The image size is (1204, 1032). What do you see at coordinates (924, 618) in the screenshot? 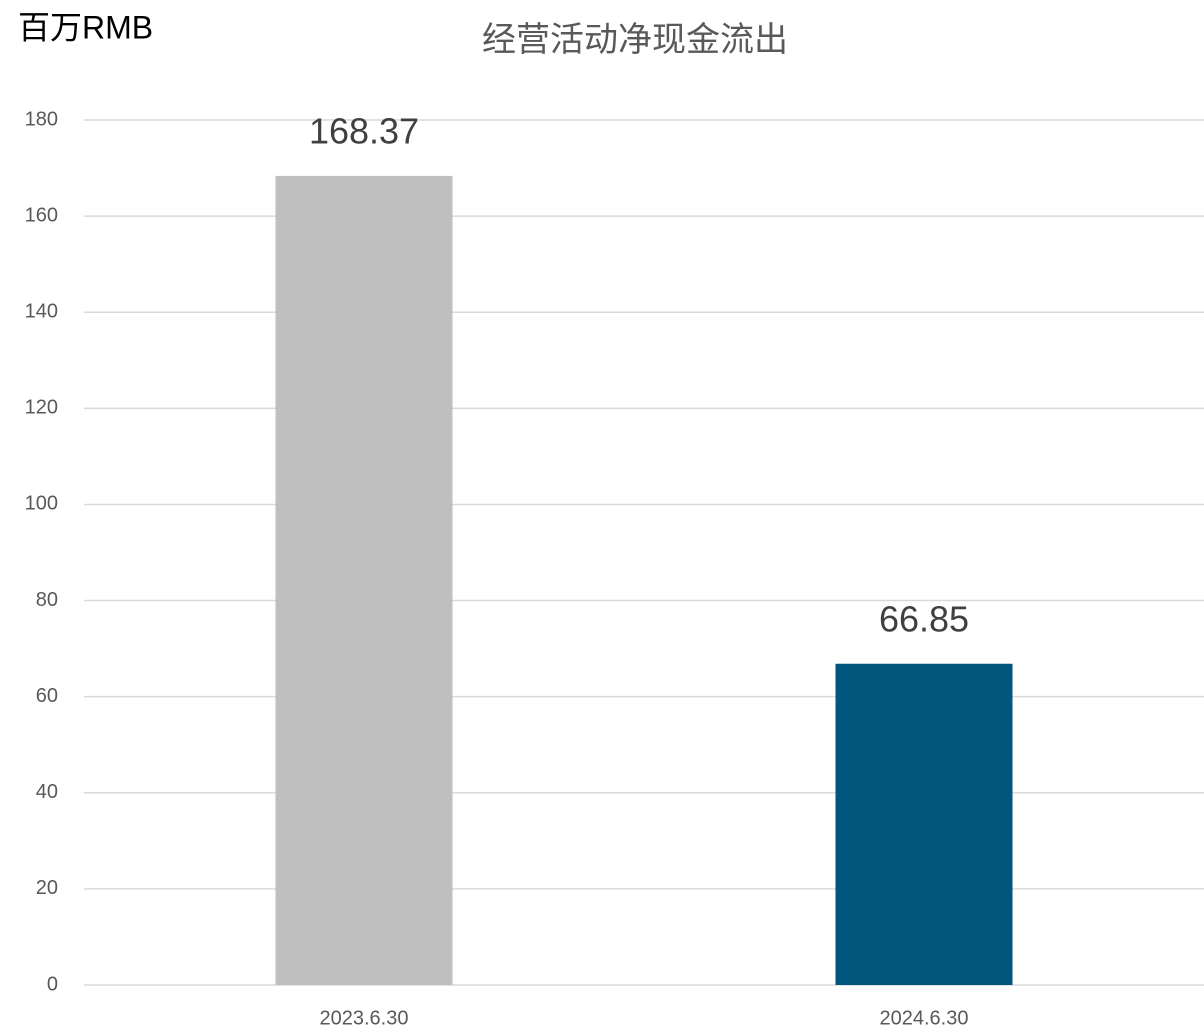
I see `data-label: 66.85` at bounding box center [924, 618].